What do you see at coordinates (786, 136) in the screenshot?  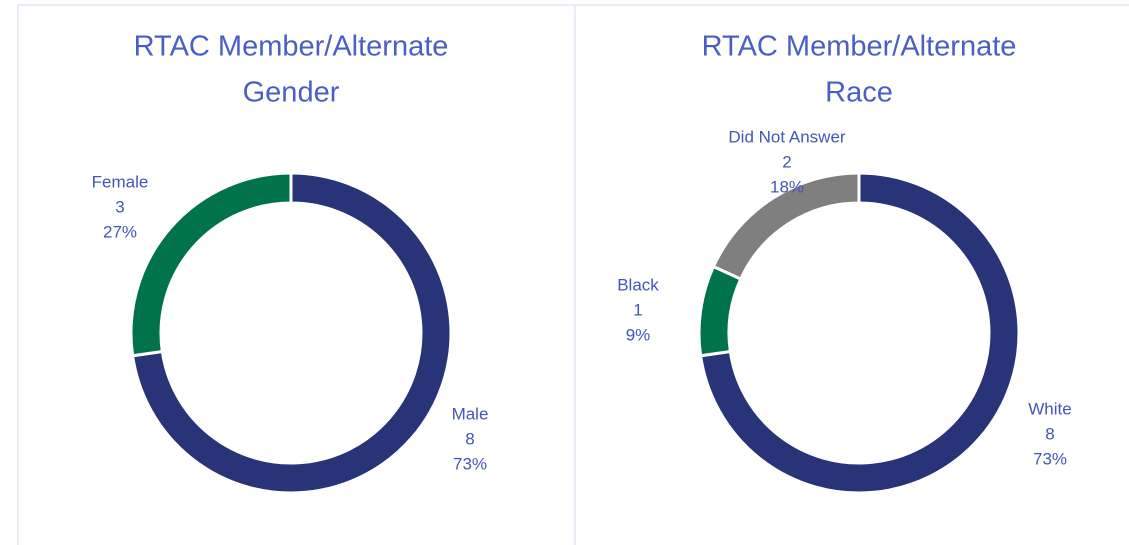 I see `slice-label-name: Did Not Answer` at bounding box center [786, 136].